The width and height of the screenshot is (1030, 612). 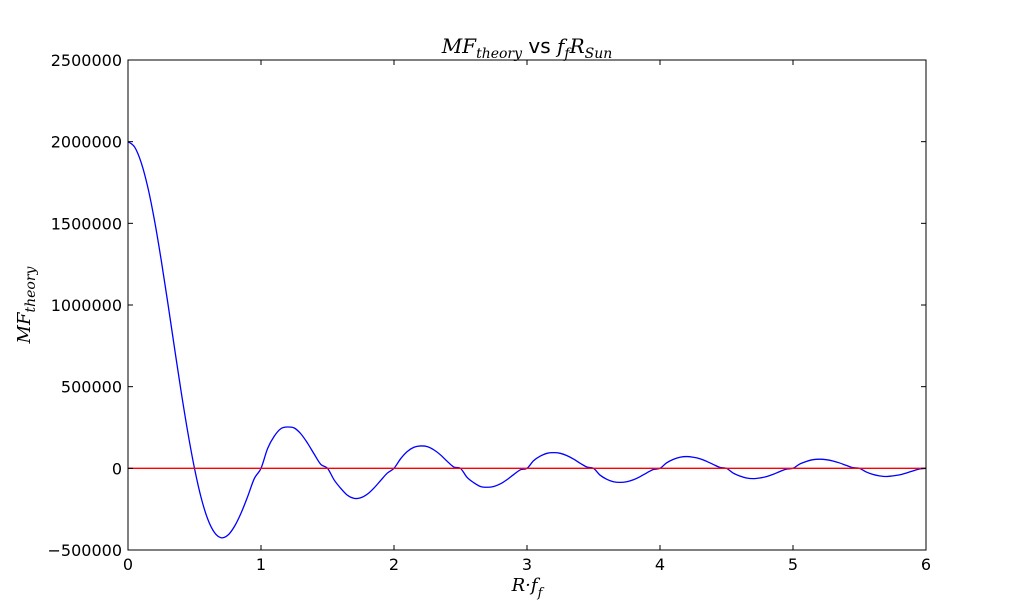 I want to click on y-tick-label: 500000, so click(x=91, y=387).